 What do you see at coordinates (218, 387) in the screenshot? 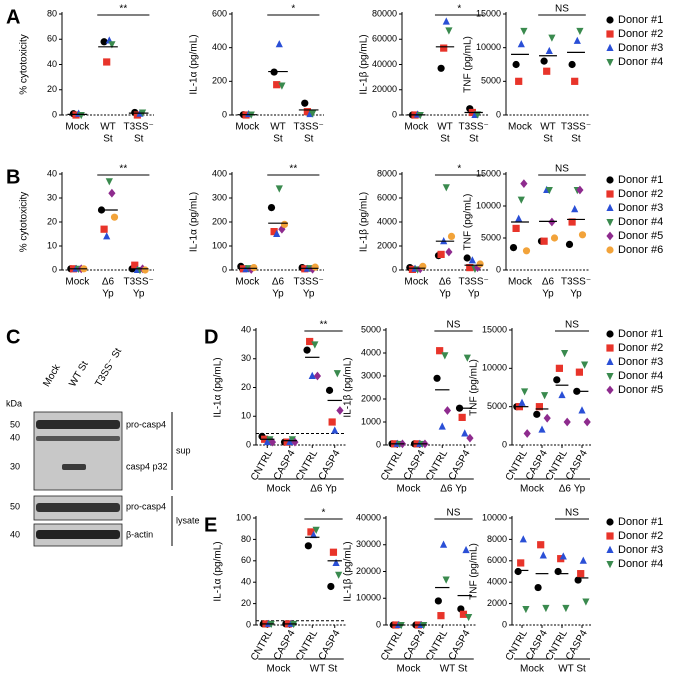
I see `y-axis-label: IL-1α (pg/mL)` at bounding box center [218, 387].